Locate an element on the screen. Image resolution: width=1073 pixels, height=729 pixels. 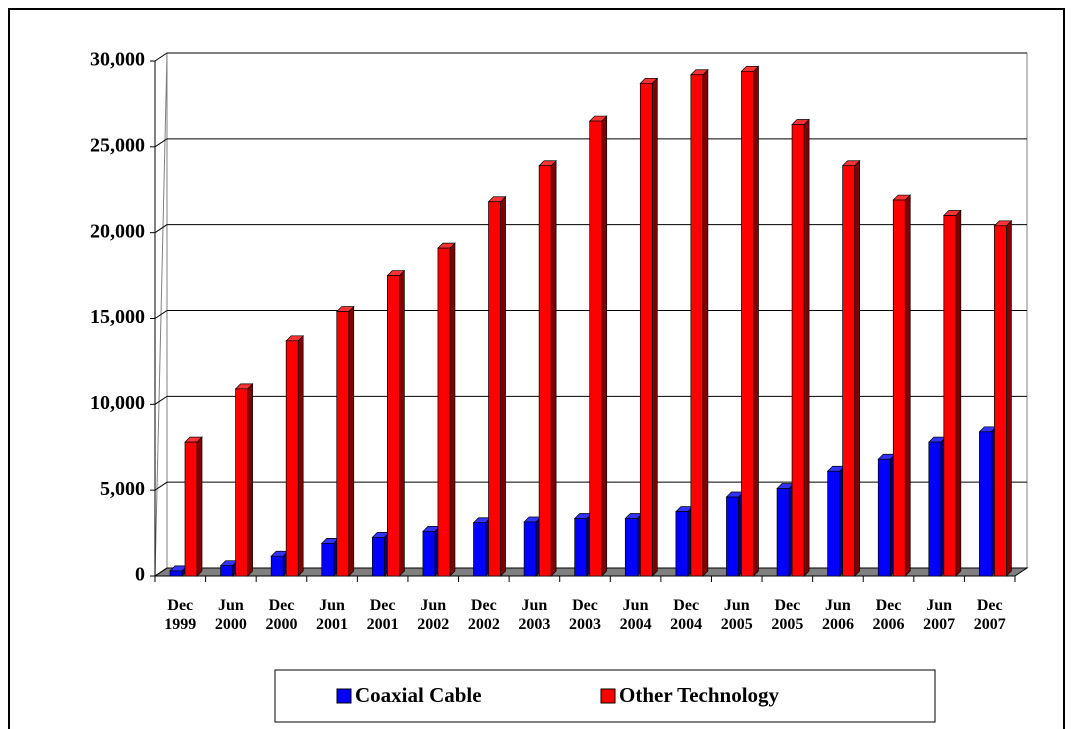
y-tick-label: 25,000 is located at coordinates (117, 145).